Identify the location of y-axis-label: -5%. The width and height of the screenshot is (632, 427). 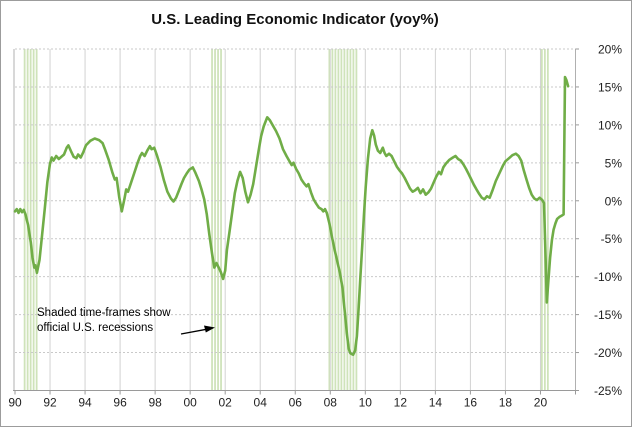
(612, 239).